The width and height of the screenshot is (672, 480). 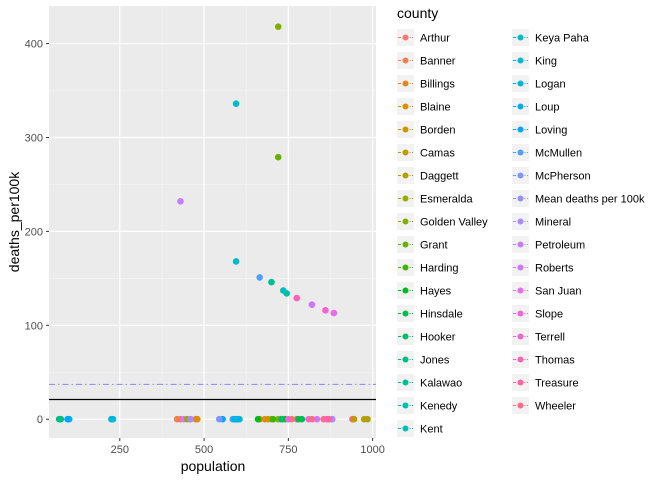 What do you see at coordinates (562, 39) in the screenshot?
I see `legend-label: Keya Paha` at bounding box center [562, 39].